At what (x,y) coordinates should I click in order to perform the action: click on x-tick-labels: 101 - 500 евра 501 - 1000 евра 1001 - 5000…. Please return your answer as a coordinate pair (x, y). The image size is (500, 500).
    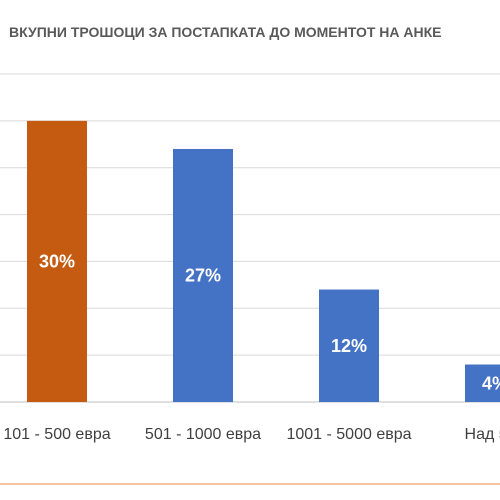
    Looking at the image, I should click on (251, 434).